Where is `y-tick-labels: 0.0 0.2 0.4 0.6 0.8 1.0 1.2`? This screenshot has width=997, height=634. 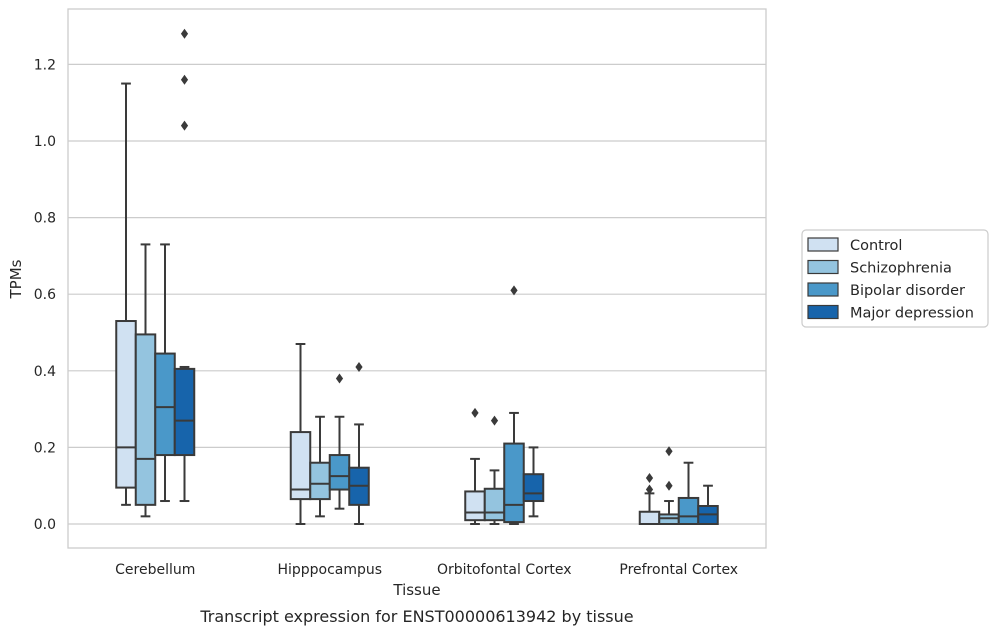 y-tick-labels: 0.0 0.2 0.4 0.6 0.8 1.0 1.2 is located at coordinates (45, 295).